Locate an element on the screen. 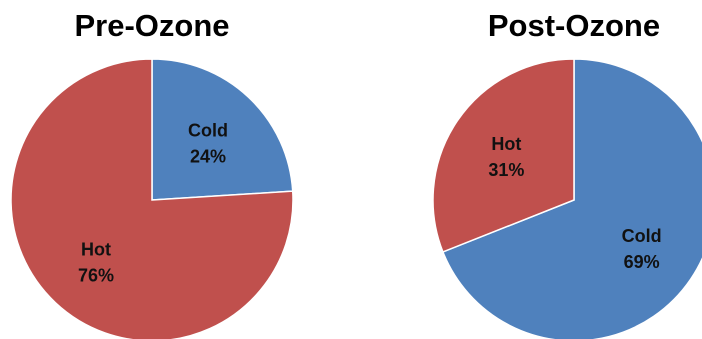  post-ozone-slice-hot is located at coordinates (503, 155).